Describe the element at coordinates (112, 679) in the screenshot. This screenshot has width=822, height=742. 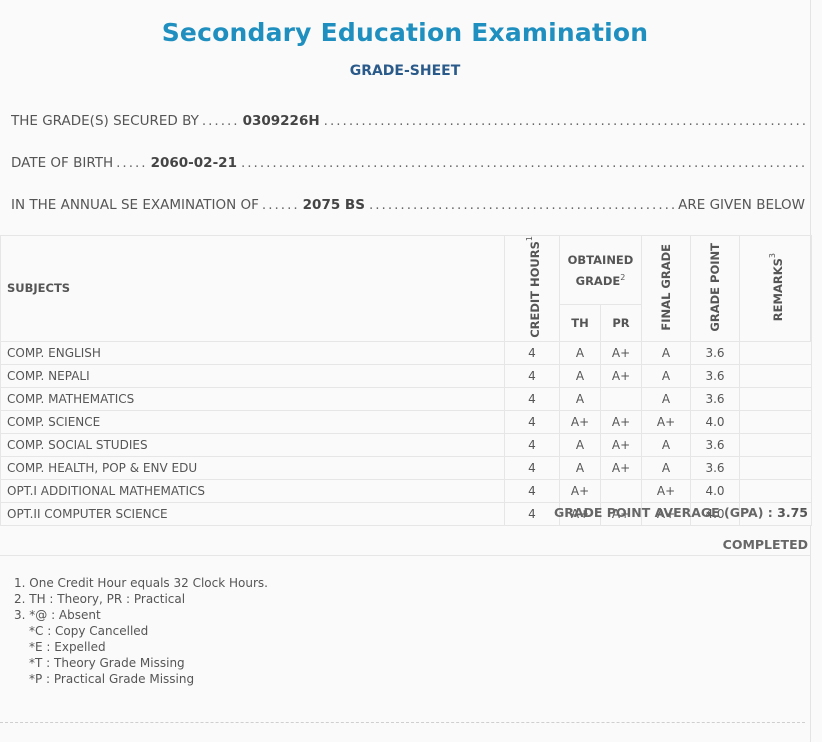
I see `footnote: *P : Practical Grade Missing` at that location.